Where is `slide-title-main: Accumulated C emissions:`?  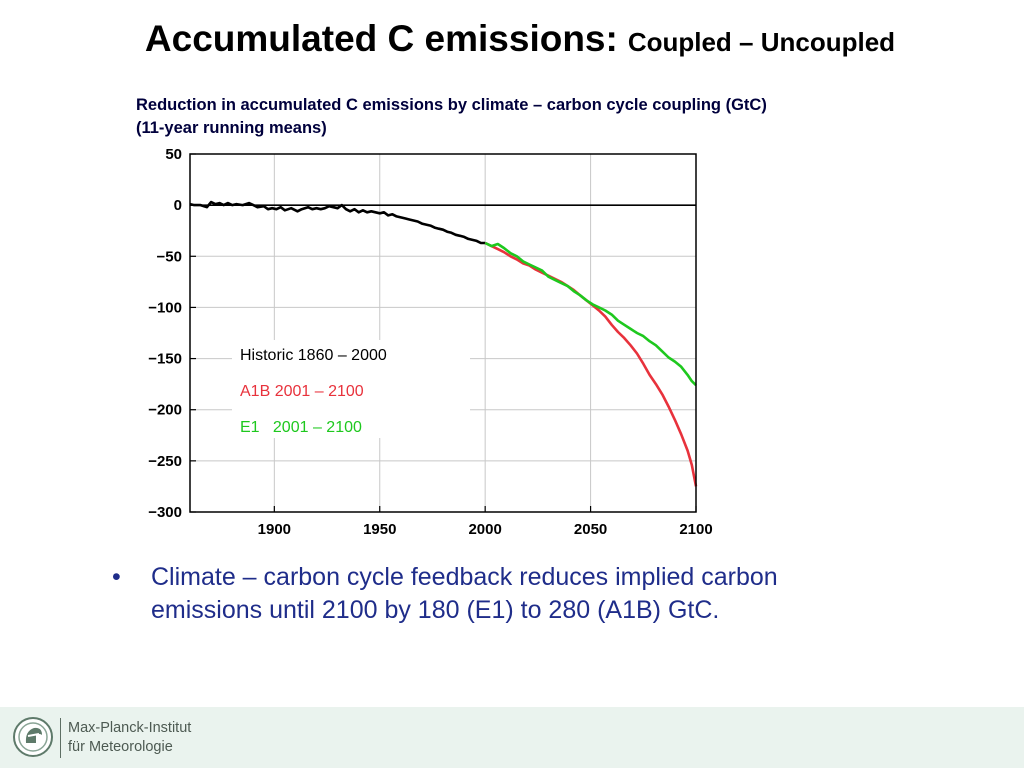
slide-title-main: Accumulated C emissions: is located at coordinates (381, 38).